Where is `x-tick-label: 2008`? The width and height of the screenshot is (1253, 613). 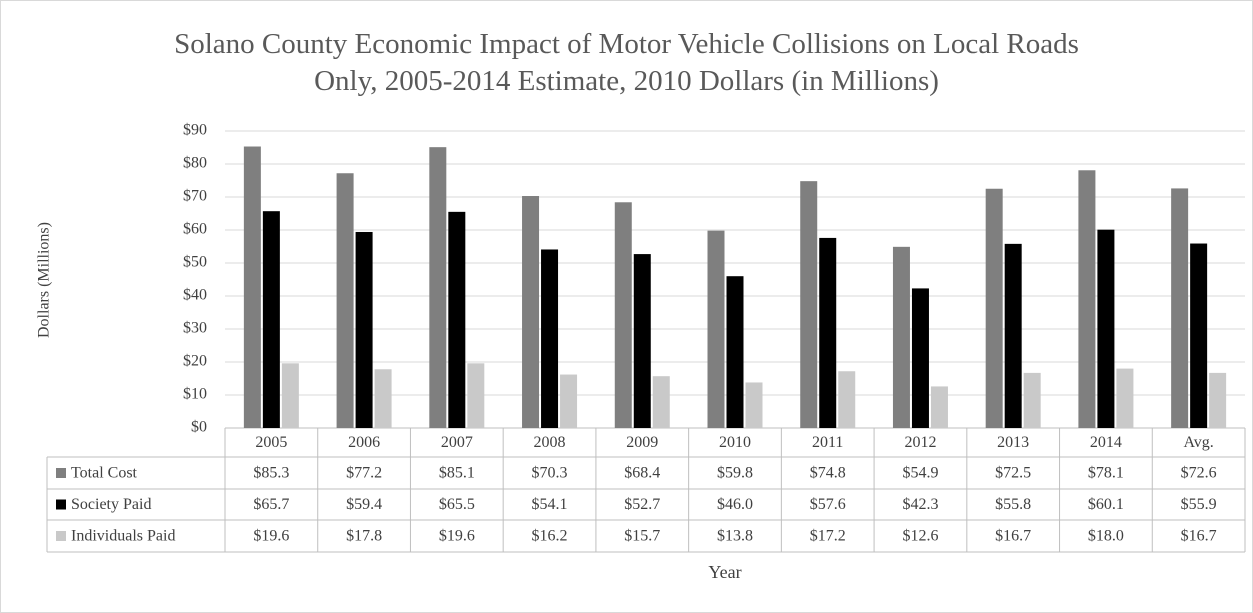
x-tick-label: 2008 is located at coordinates (550, 442).